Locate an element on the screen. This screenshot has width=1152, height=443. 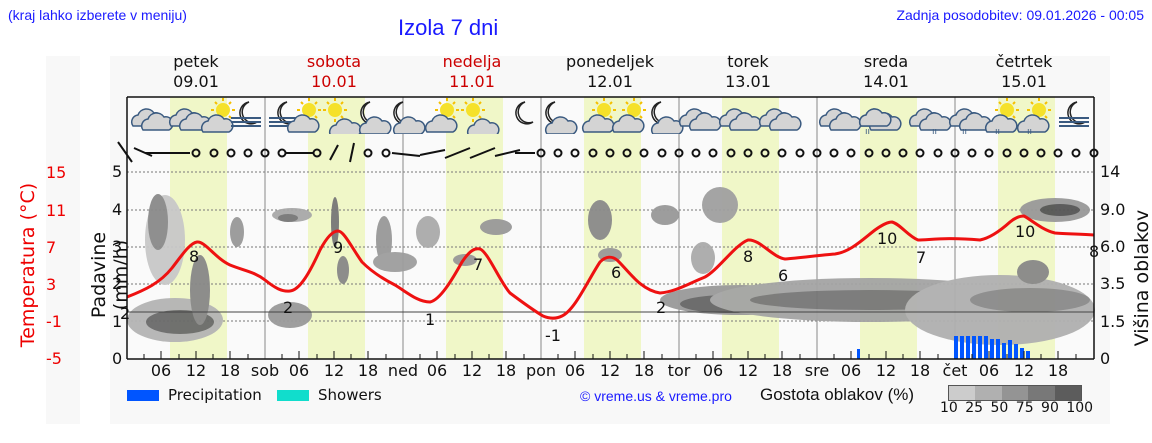
precip-tick: 1 is located at coordinates (117, 321).